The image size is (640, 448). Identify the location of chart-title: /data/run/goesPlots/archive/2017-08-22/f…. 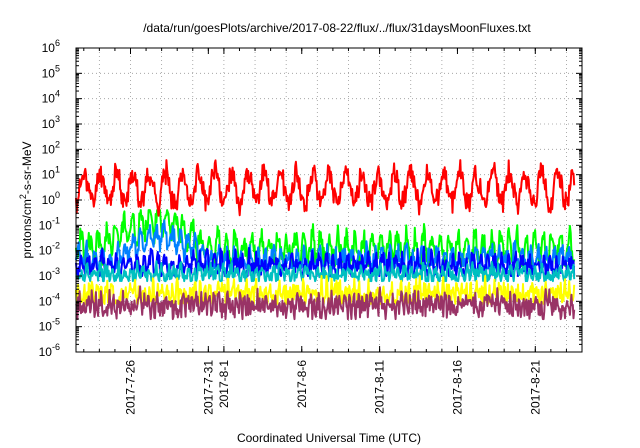
(337, 28).